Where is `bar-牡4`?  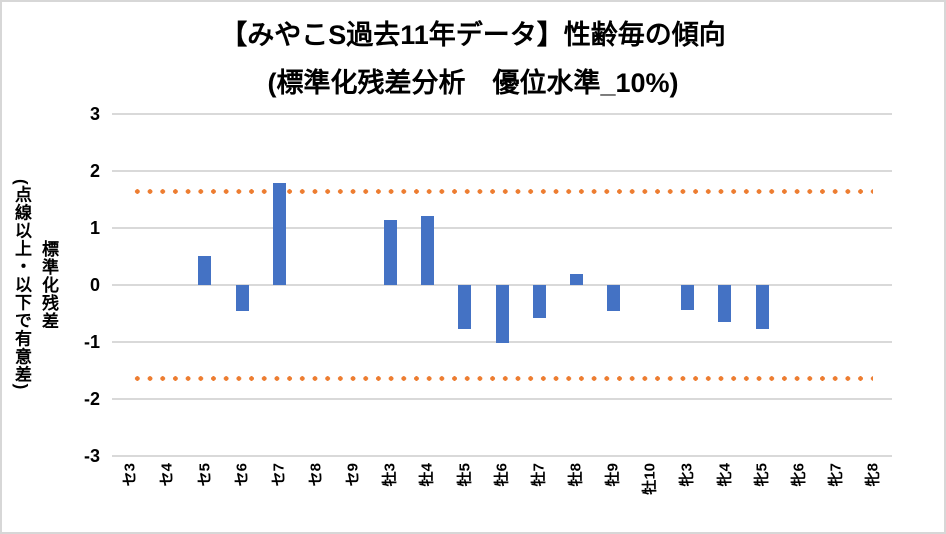
bar-牡4 is located at coordinates (428, 250).